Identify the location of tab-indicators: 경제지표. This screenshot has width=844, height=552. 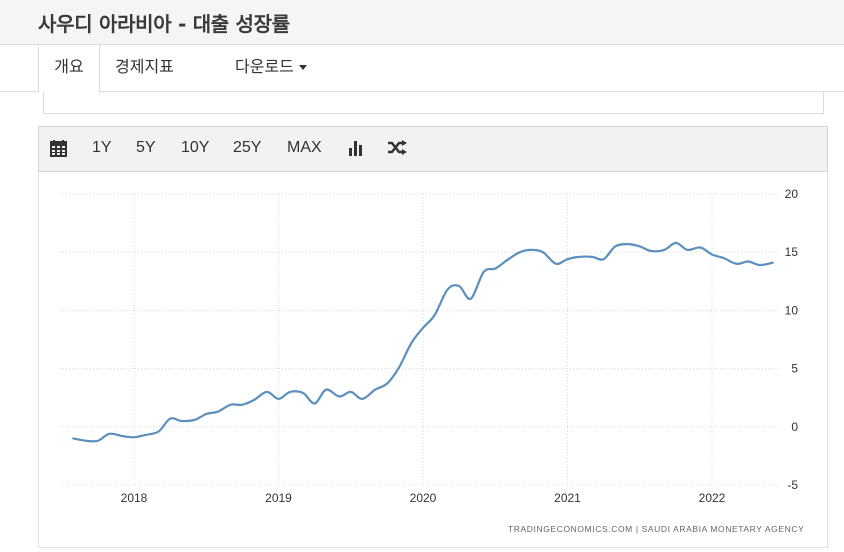
(144, 66).